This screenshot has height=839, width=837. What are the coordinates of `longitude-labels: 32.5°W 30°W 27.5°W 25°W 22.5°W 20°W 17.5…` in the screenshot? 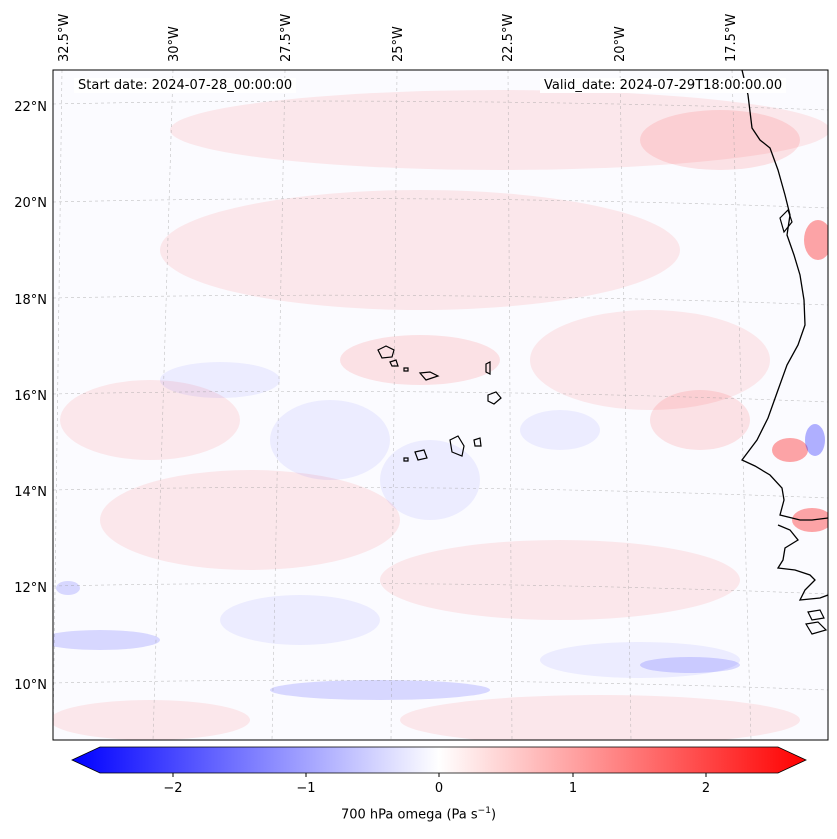 It's located at (398, 38).